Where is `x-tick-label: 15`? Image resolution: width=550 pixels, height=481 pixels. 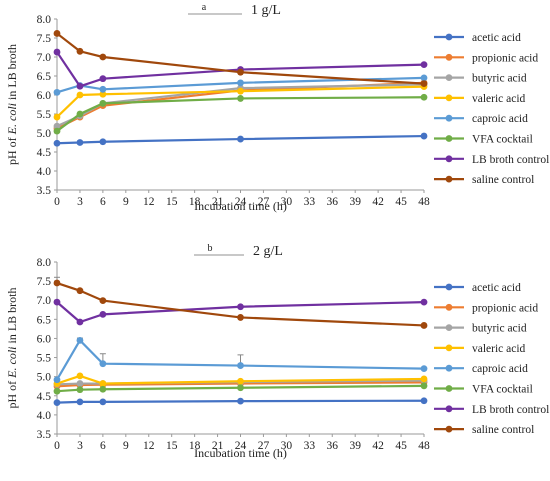
x-tick-label: 15 is located at coordinates (172, 446).